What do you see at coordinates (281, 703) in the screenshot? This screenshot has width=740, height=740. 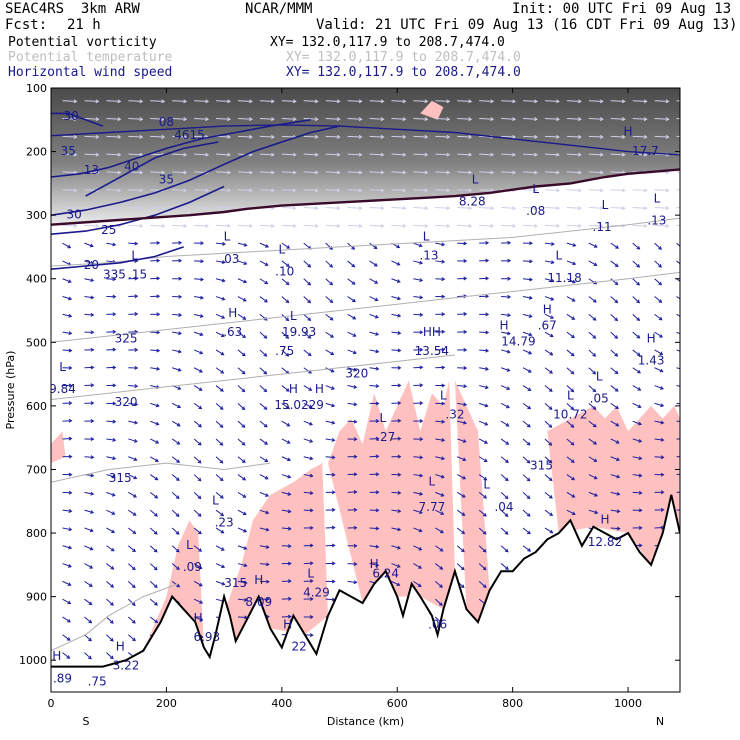 I see `x-tick-label: 400` at bounding box center [281, 703].